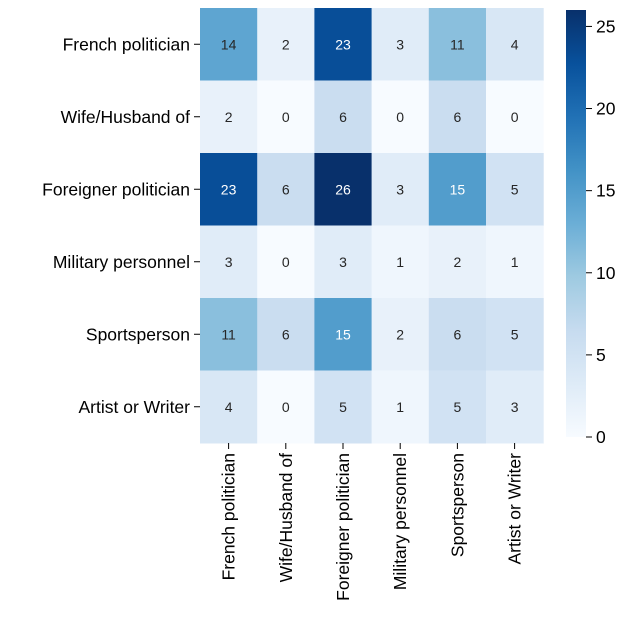  Describe the element at coordinates (400, 521) in the screenshot. I see `column-label: Military personnel` at that location.